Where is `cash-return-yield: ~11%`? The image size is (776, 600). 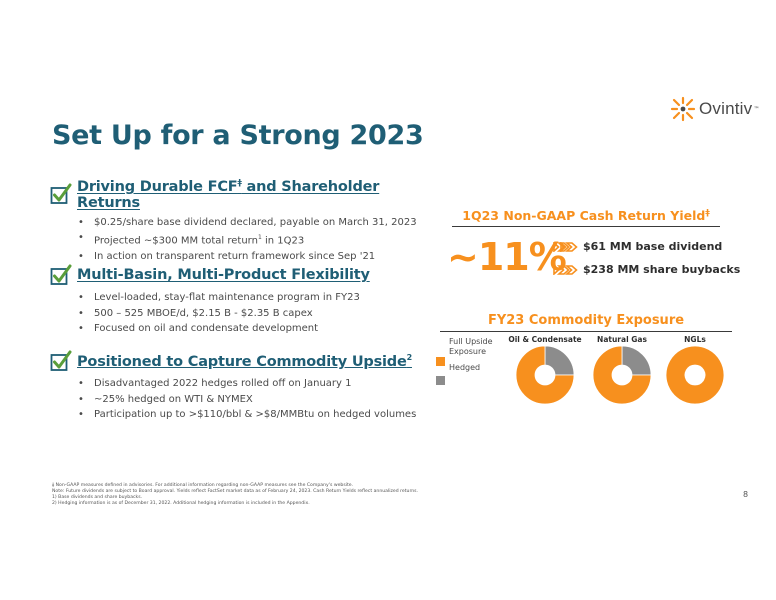 cash-return-yield: ~11% is located at coordinates (507, 257).